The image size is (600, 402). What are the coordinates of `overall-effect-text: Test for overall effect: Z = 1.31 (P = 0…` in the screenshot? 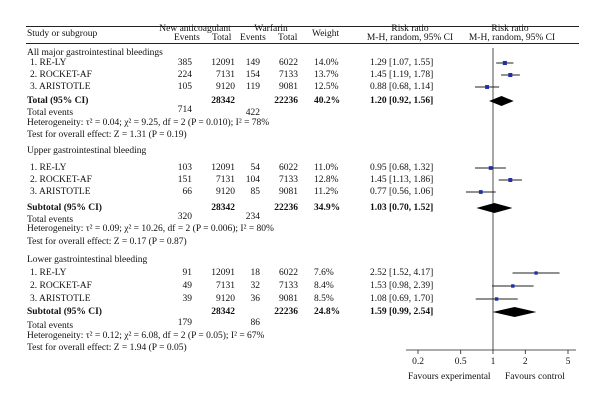 It's located at (107, 135).